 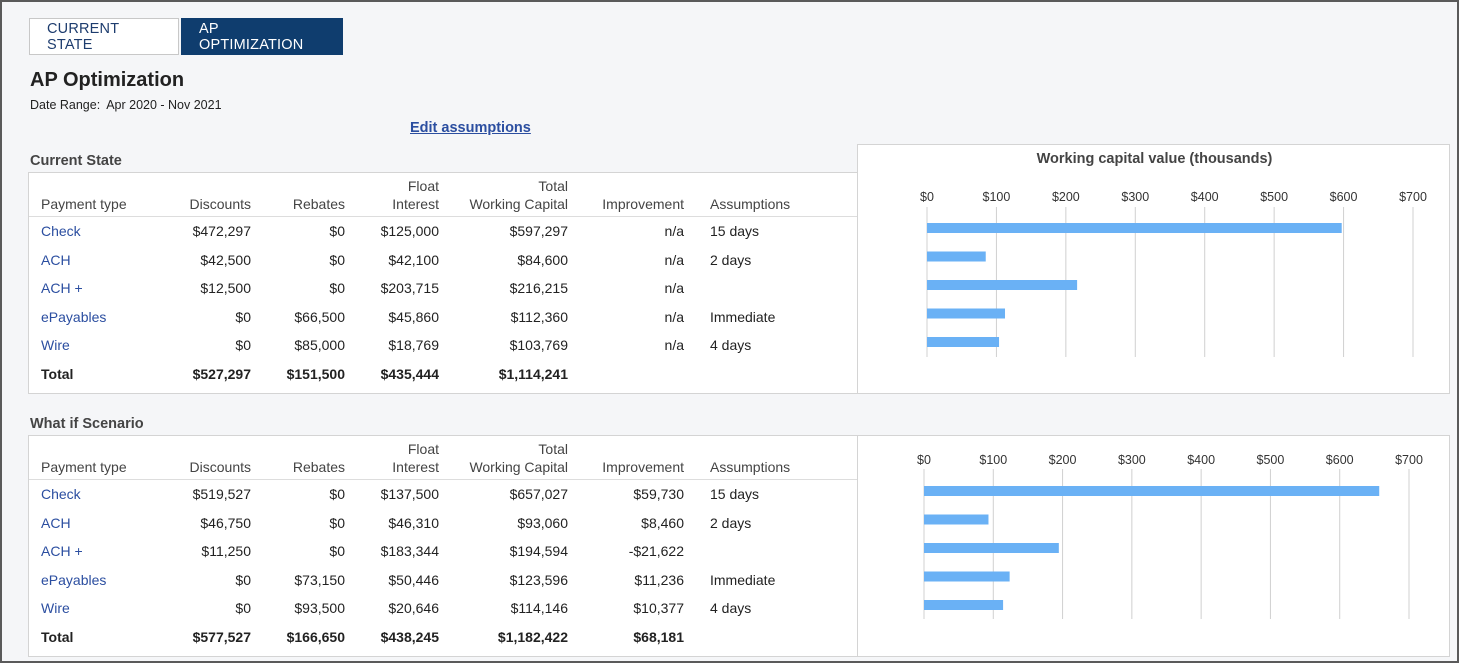 I want to click on cell-assumption: Immediate, so click(x=743, y=579).